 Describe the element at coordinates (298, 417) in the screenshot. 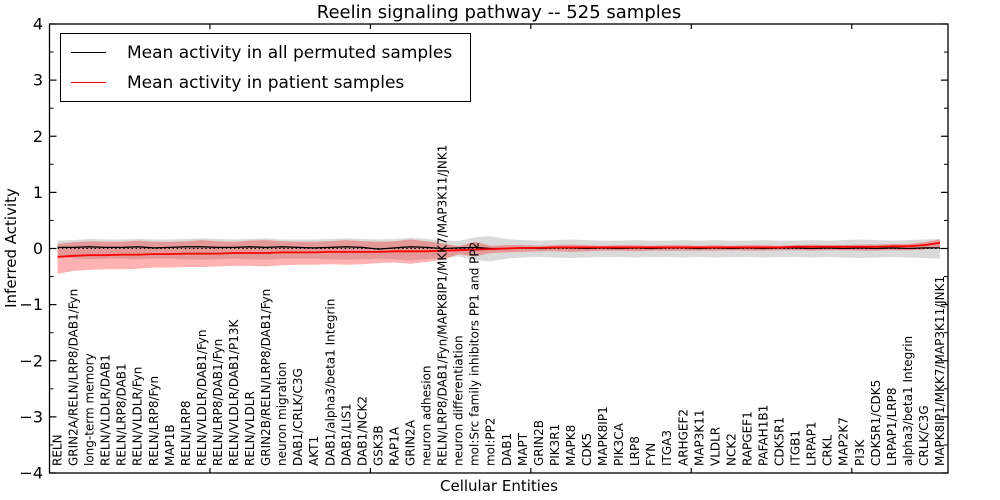

I see `x-category-label: DAB1/CRLK/C3G` at that location.